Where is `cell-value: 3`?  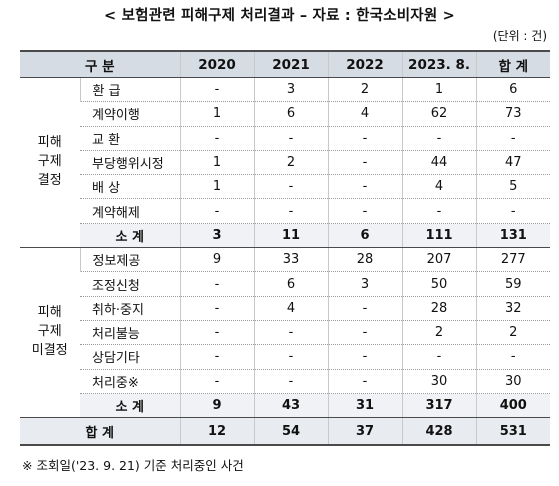 cell-value: 3 is located at coordinates (365, 284).